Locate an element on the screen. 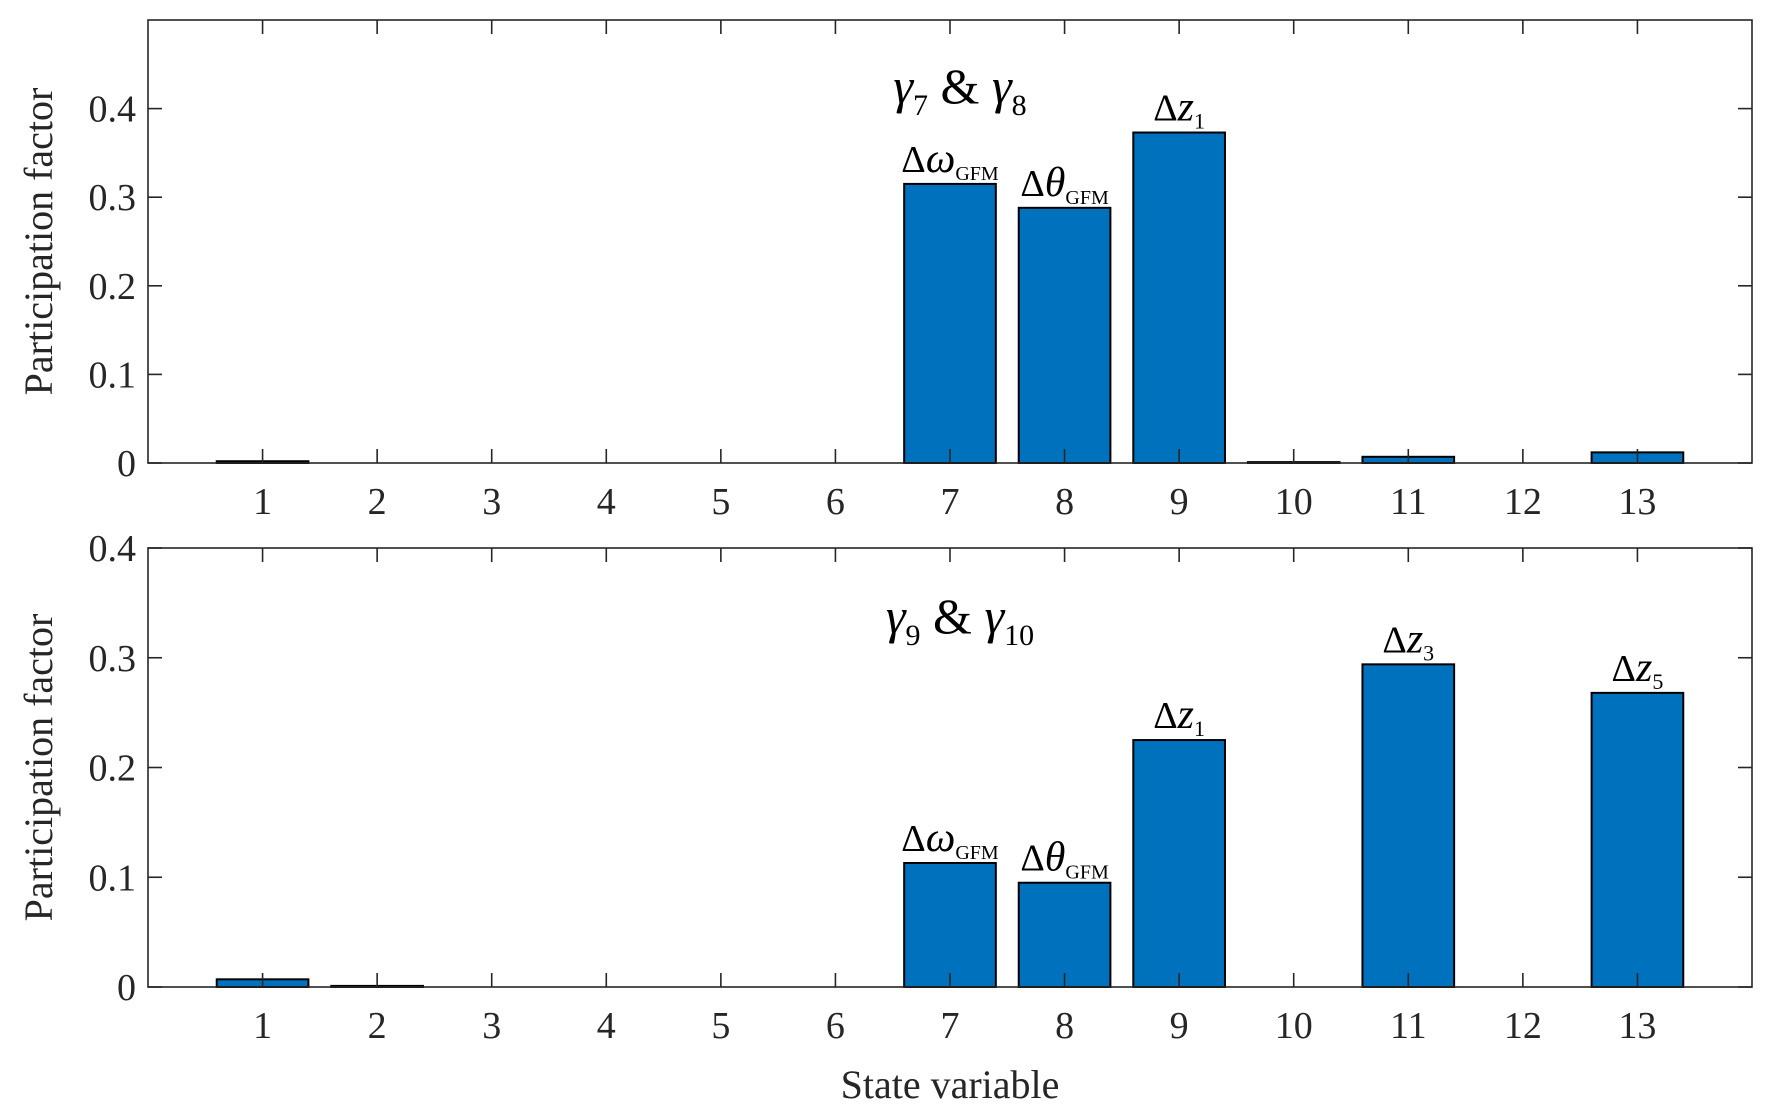 This screenshot has height=1117, width=1771. bar-annotation-13: Δz5 is located at coordinates (1638, 669).